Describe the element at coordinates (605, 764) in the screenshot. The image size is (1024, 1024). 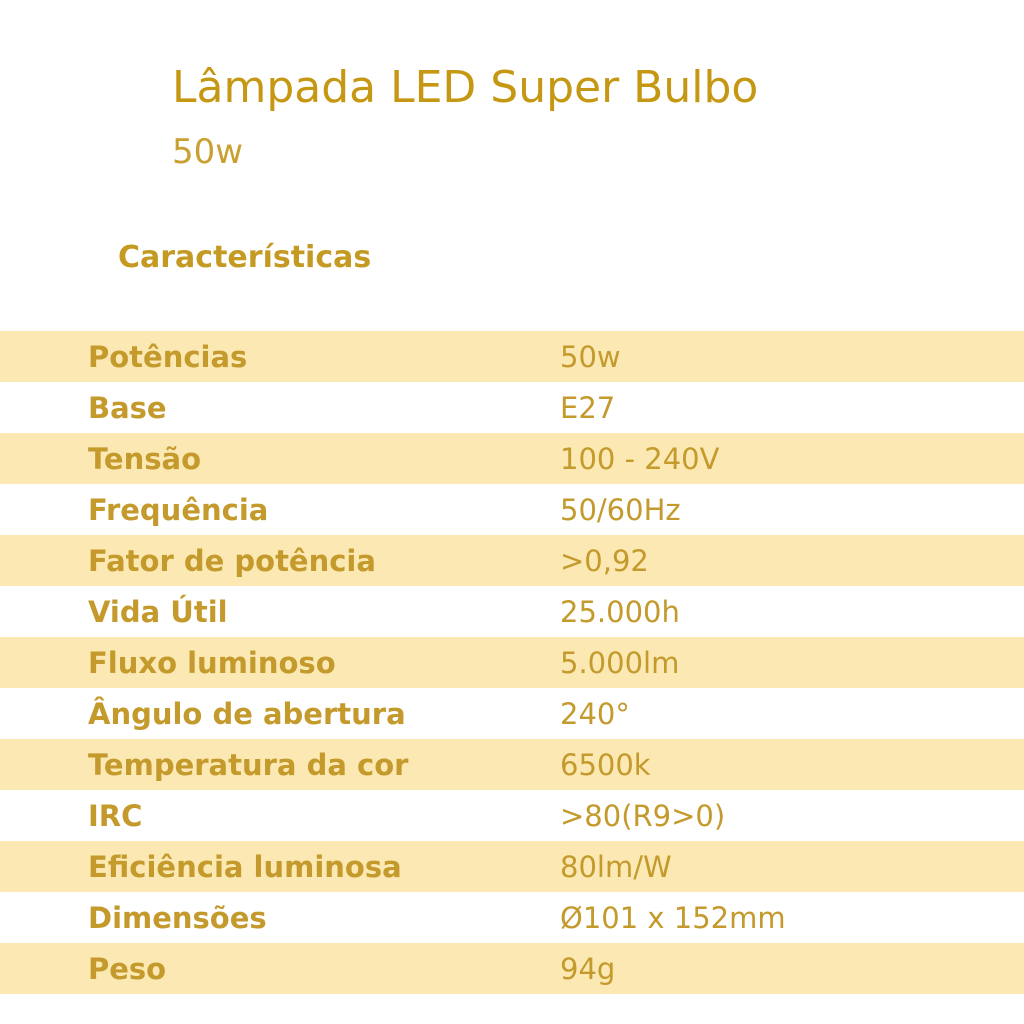
I see `spec-value: 6500k` at that location.